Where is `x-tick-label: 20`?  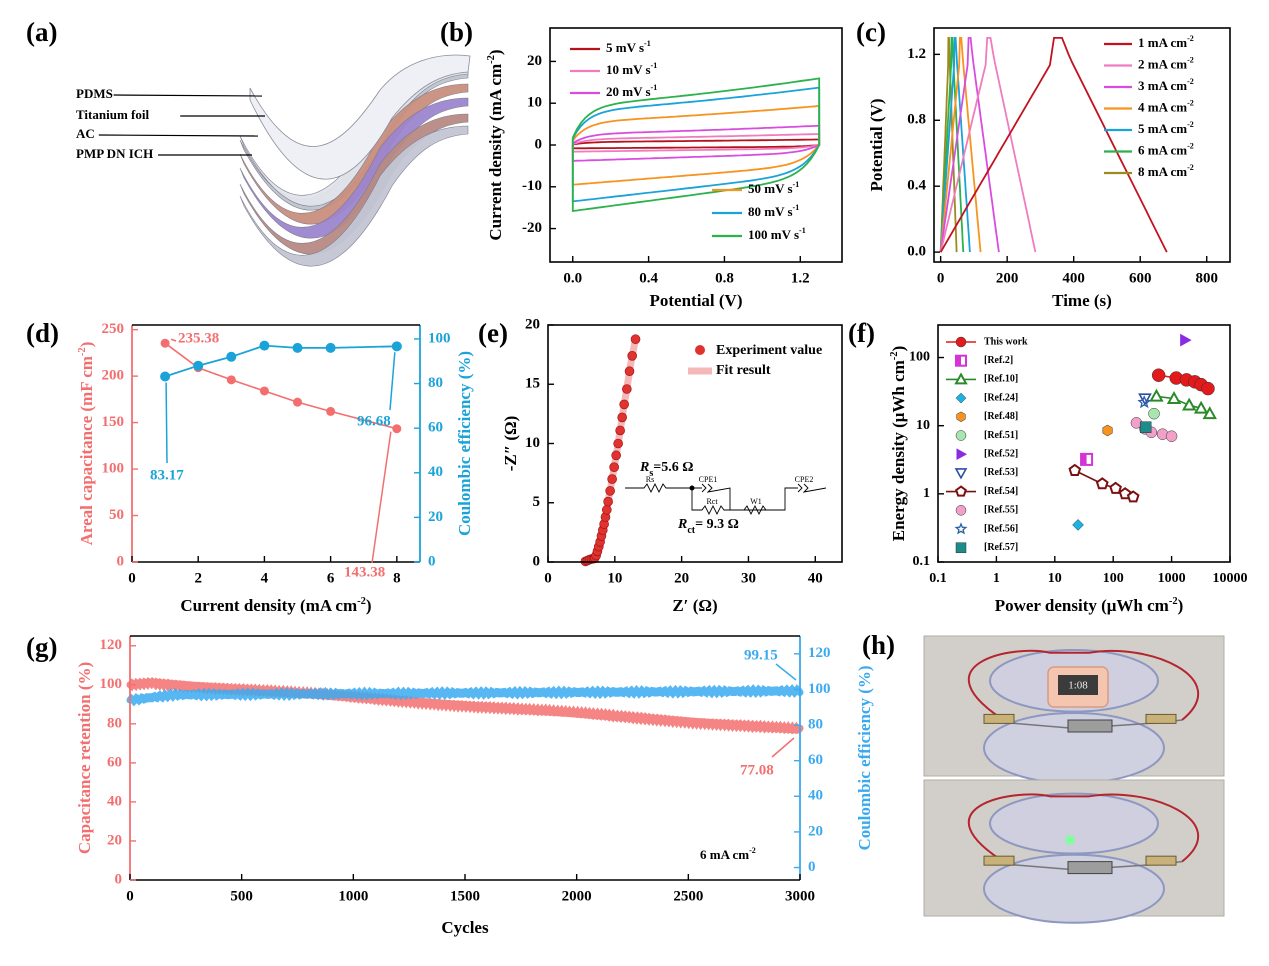 x-tick-label: 20 is located at coordinates (681, 578).